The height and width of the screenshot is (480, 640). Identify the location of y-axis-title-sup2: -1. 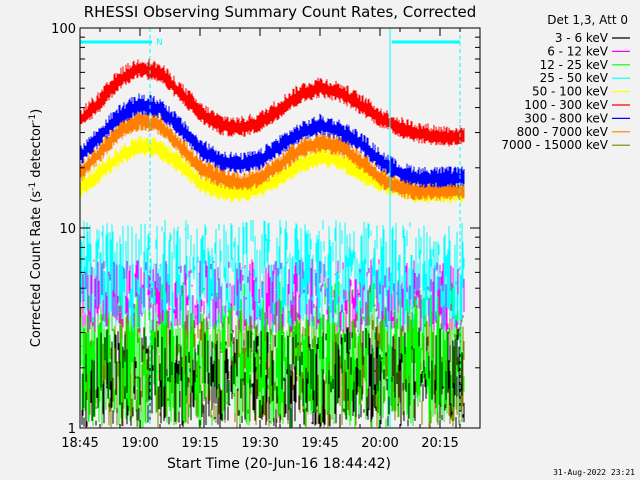
(33, 118).